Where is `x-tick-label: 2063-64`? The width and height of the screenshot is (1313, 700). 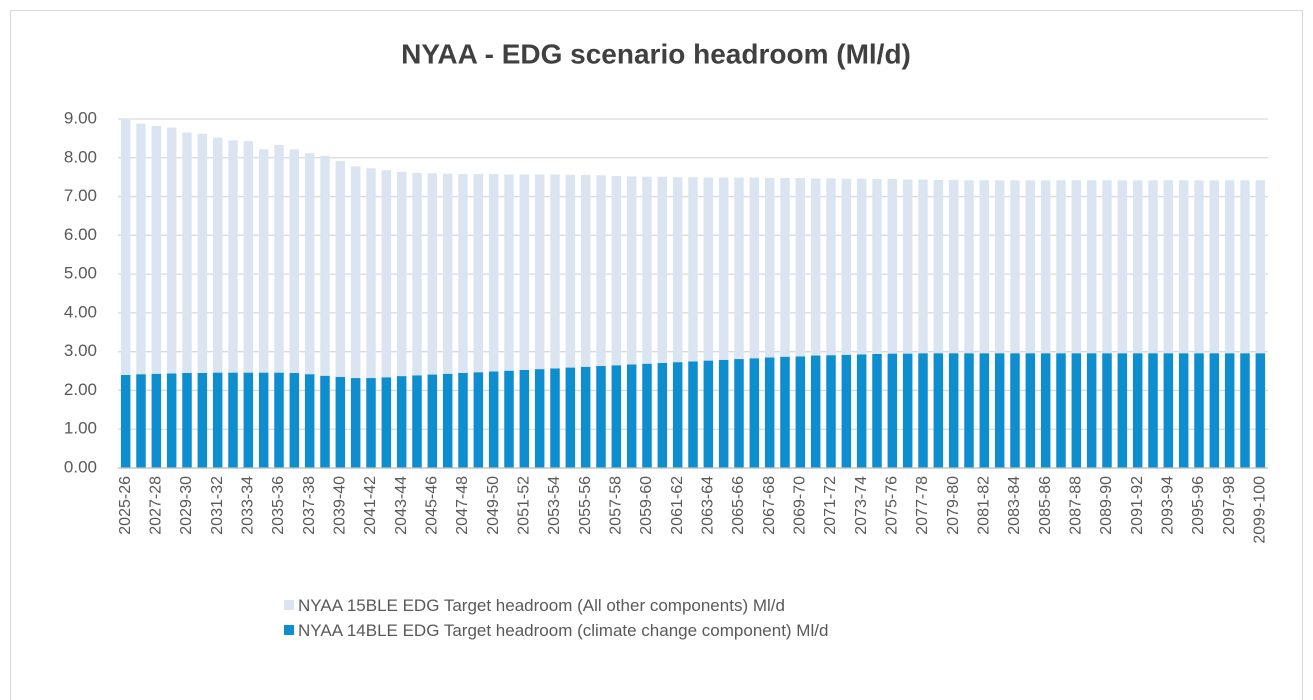 x-tick-label: 2063-64 is located at coordinates (708, 505).